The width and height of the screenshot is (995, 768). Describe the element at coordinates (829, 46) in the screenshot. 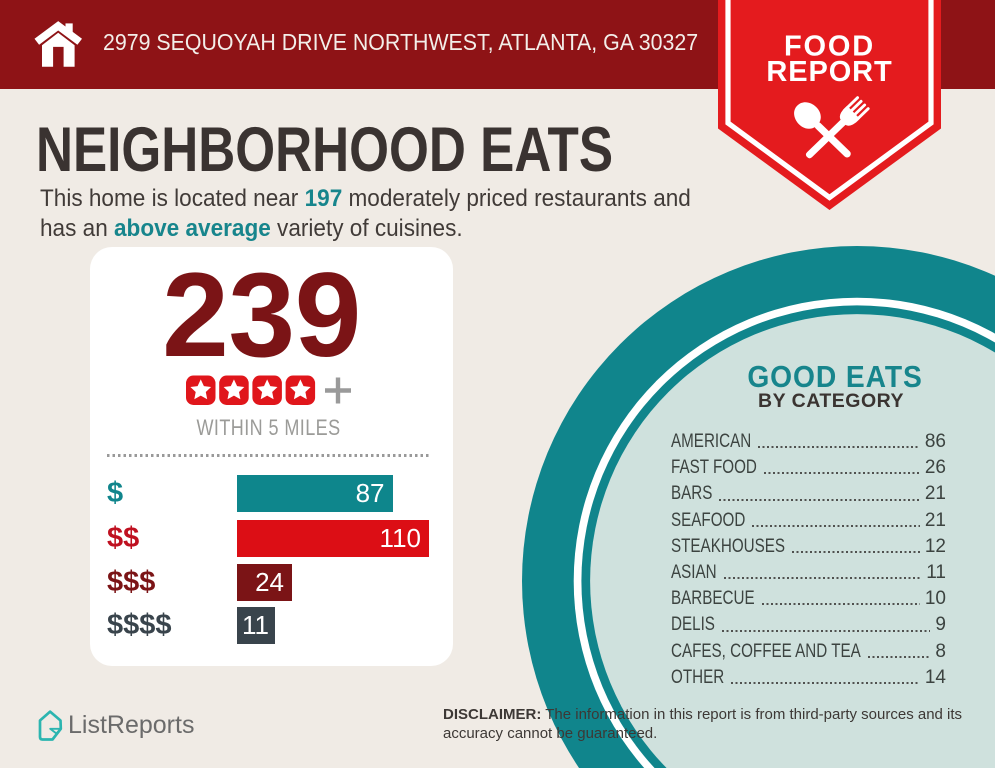

I see `svg-text: FOOD` at that location.